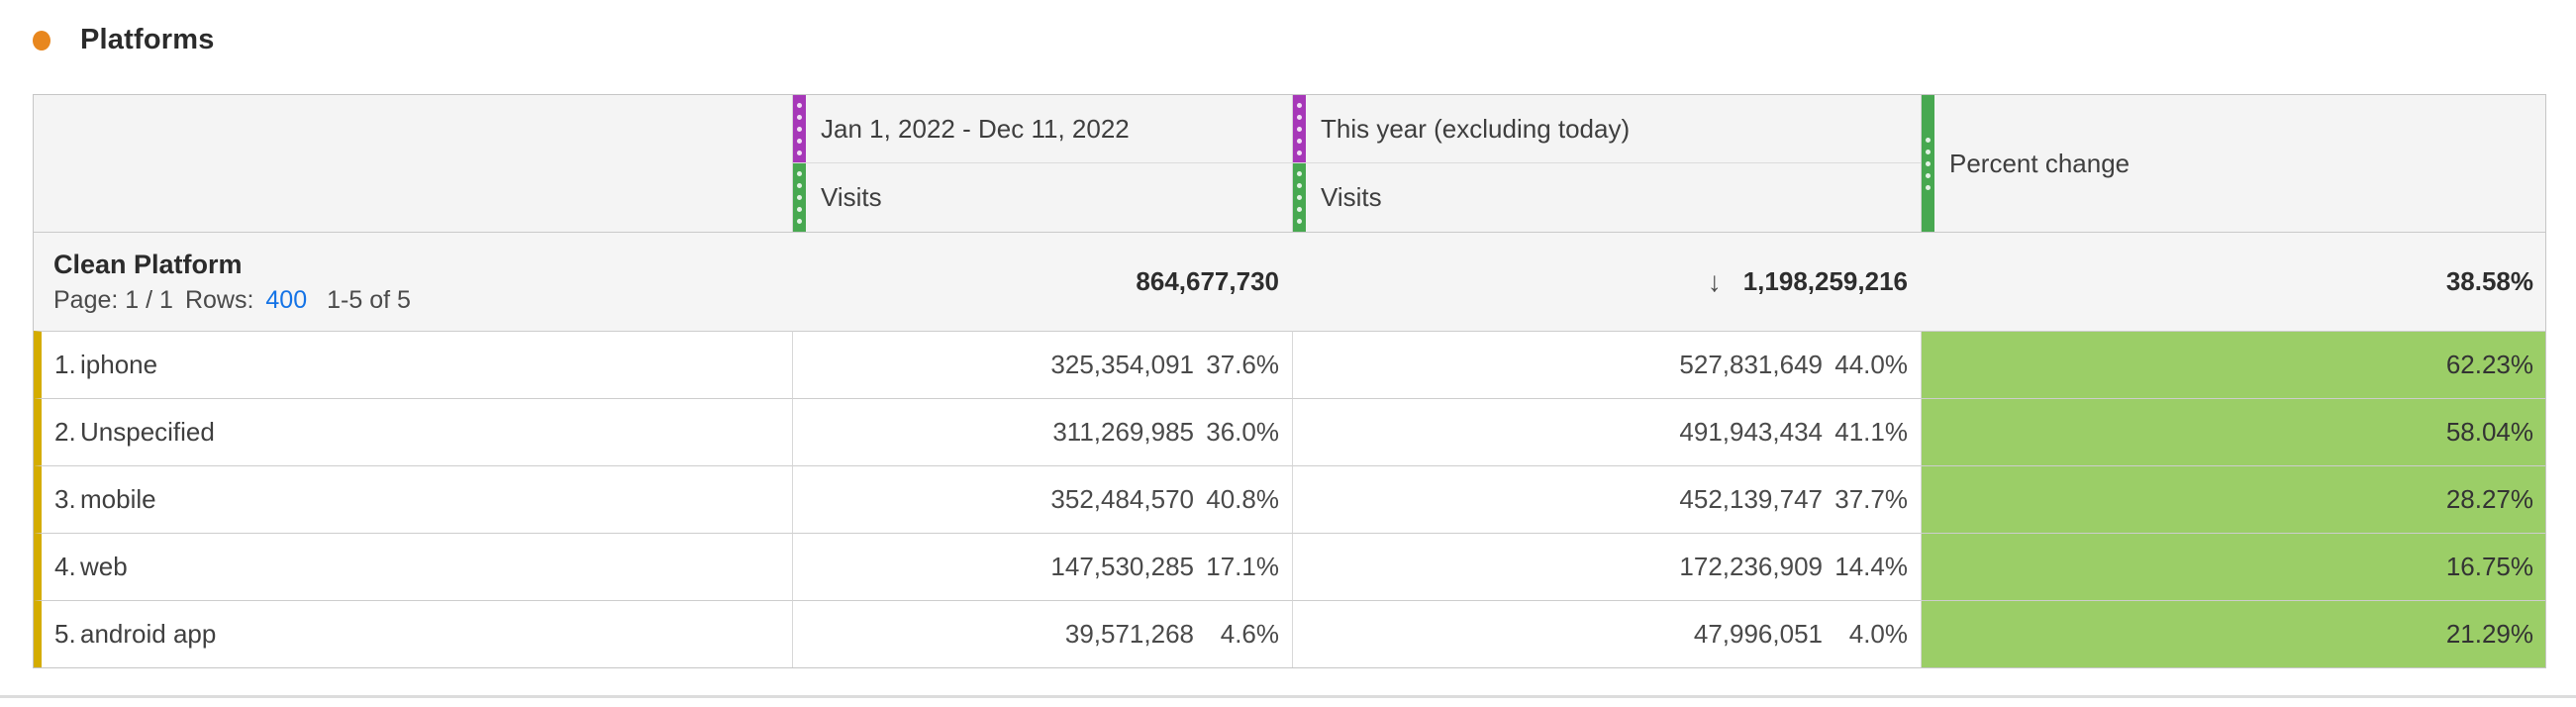 This screenshot has height=707, width=2576. What do you see at coordinates (65, 566) in the screenshot?
I see `row-rank: 4.` at bounding box center [65, 566].